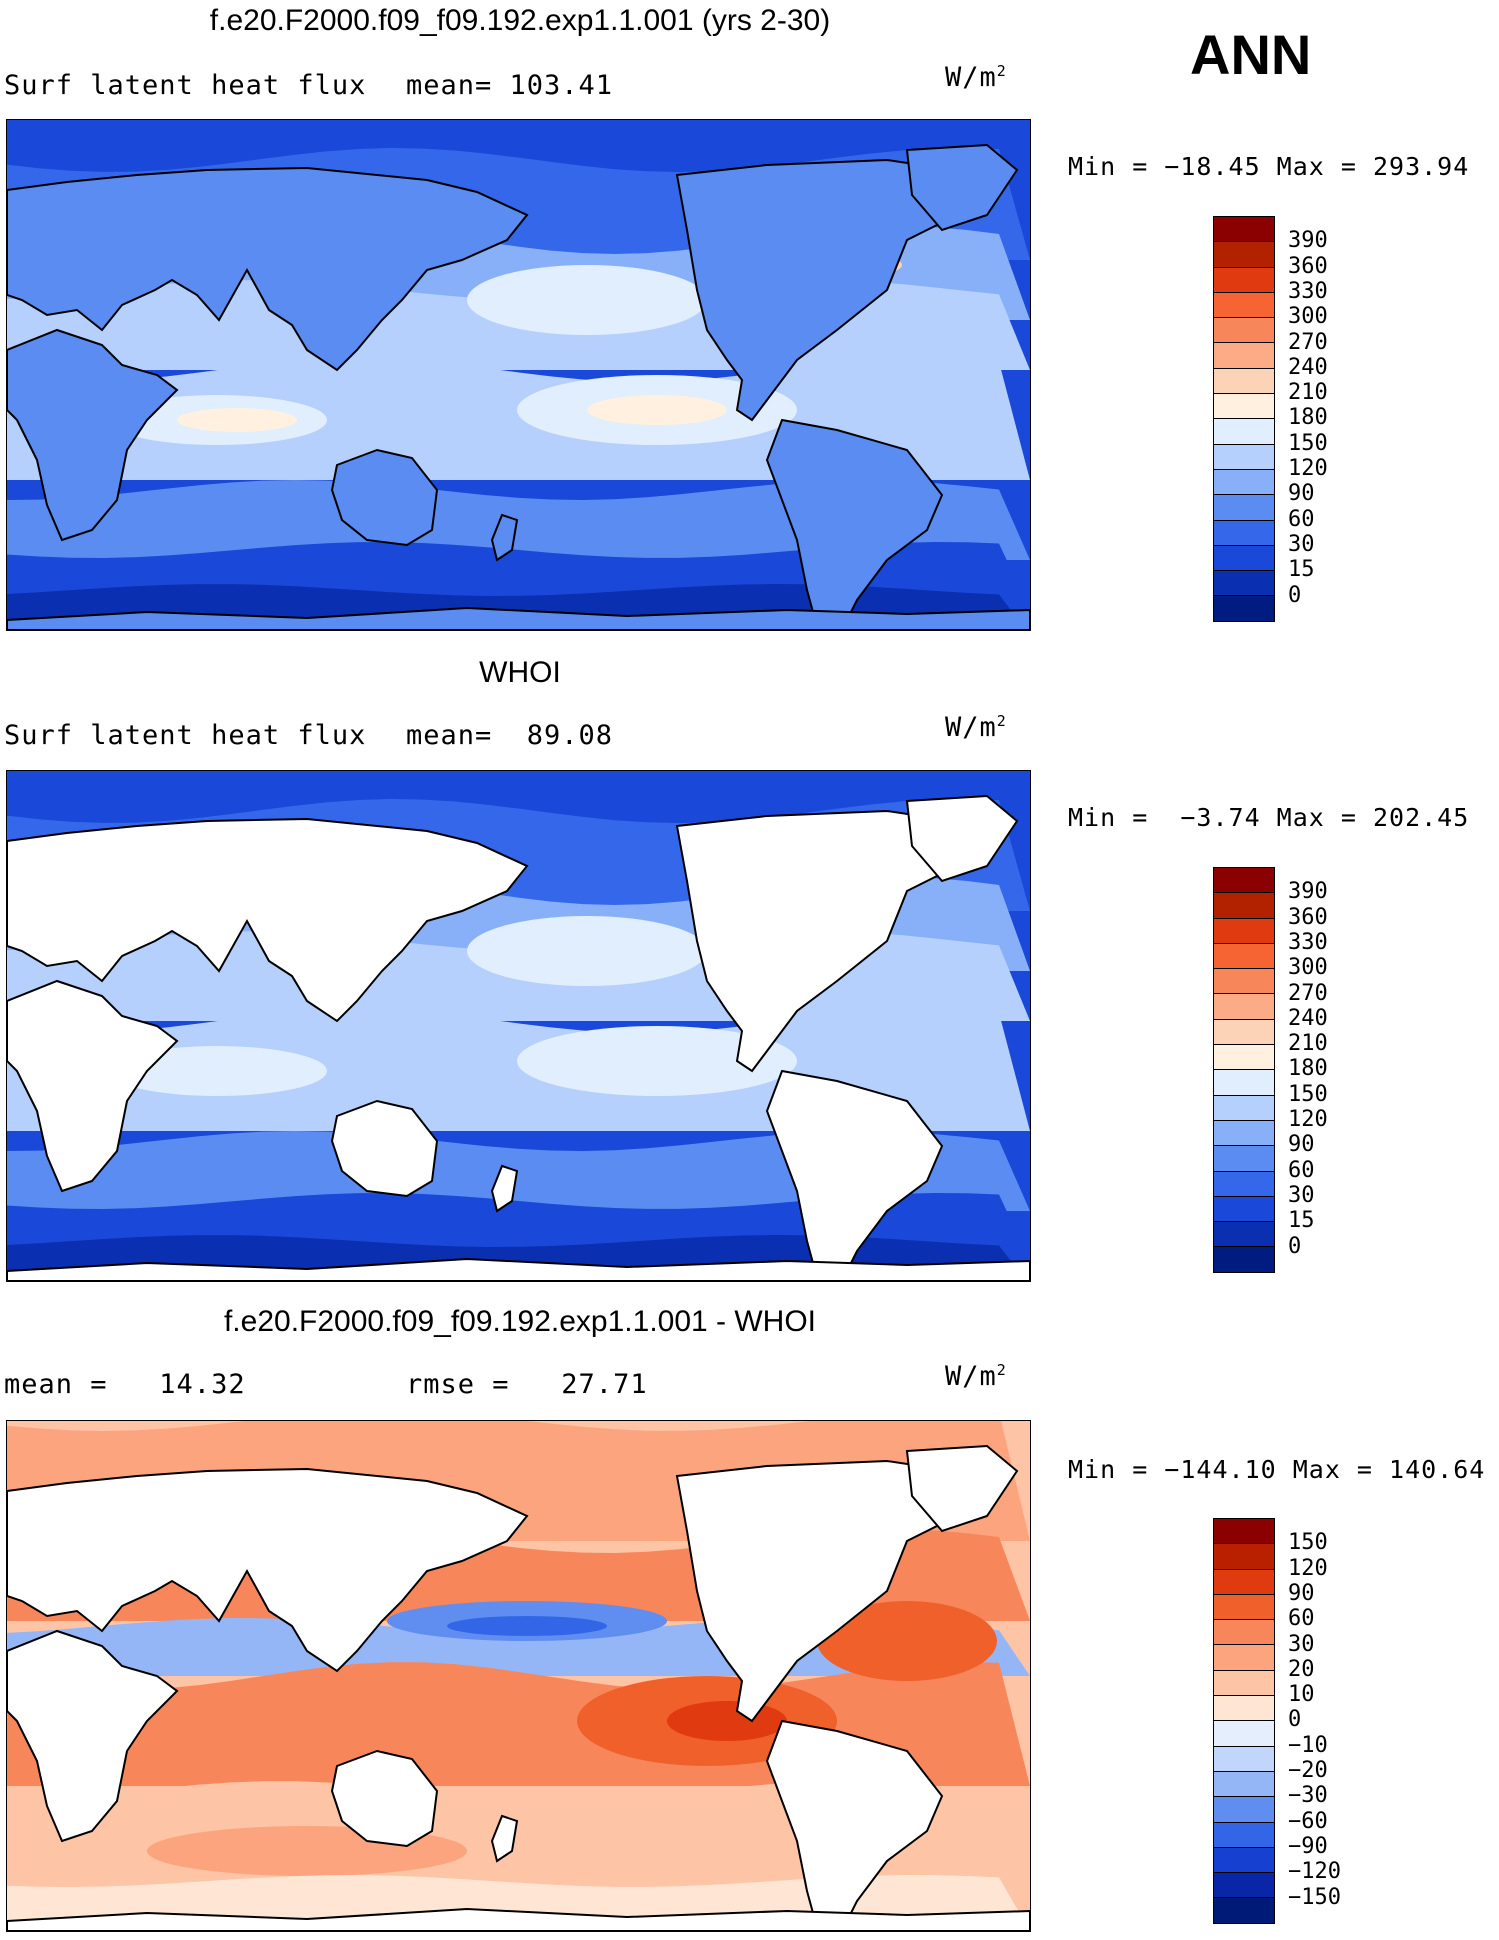 The height and width of the screenshot is (1940, 1499). What do you see at coordinates (520, 672) in the screenshot?
I see `panel-2-title: WHOI` at bounding box center [520, 672].